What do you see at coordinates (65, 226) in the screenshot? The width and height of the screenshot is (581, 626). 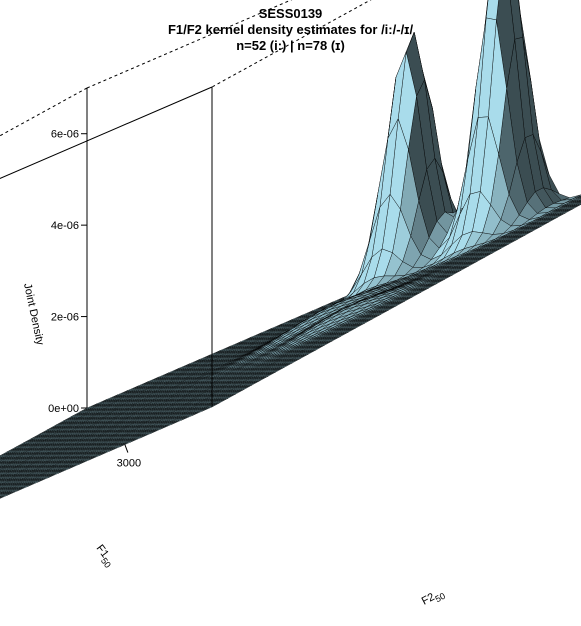 I see `z-tick-label: 4e-06` at bounding box center [65, 226].